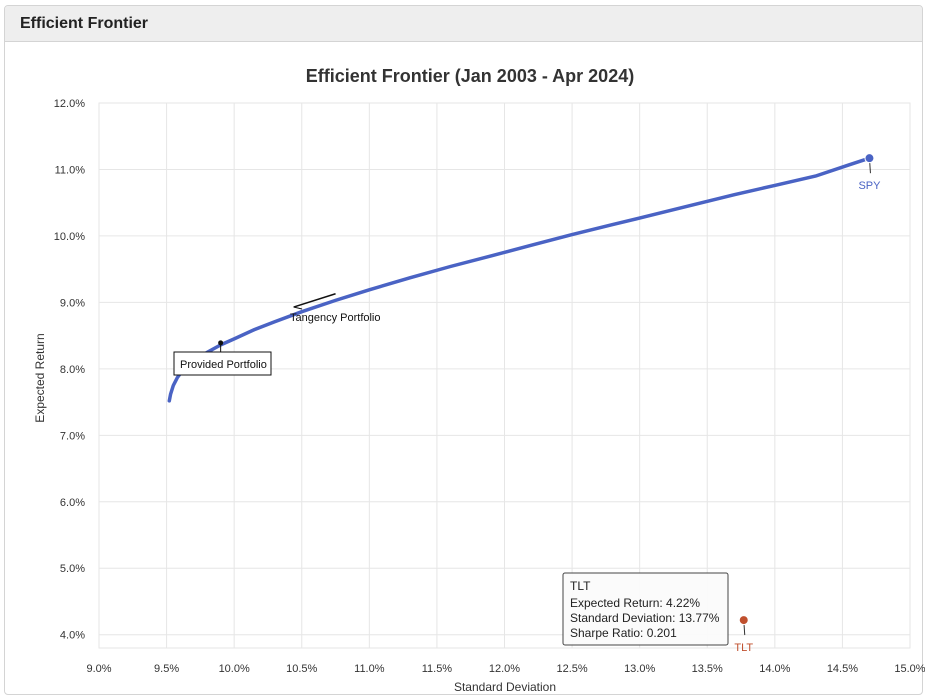 The height and width of the screenshot is (698, 925). What do you see at coordinates (298, 308) in the screenshot?
I see `tangency-connector` at bounding box center [298, 308].